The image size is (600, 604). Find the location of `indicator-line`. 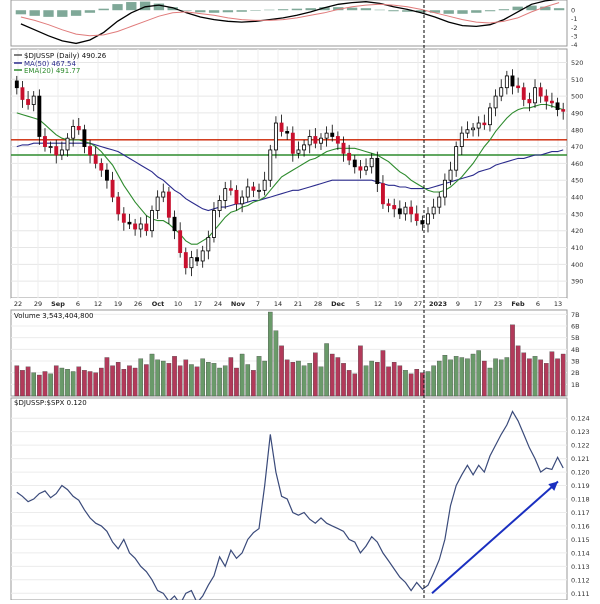

indicator-line is located at coordinates (289, 22).